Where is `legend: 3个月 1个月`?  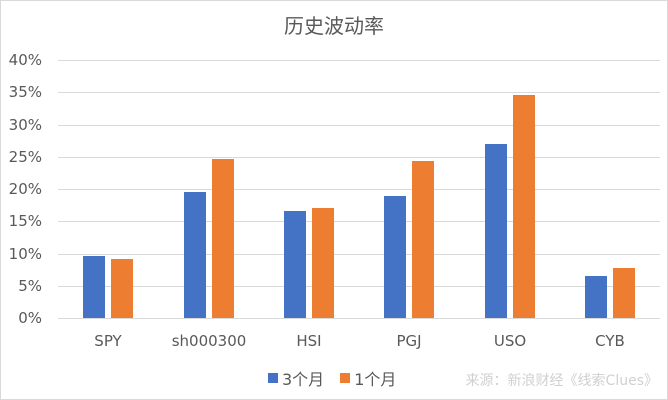
legend: 3个月 1个月 is located at coordinates (340, 378).